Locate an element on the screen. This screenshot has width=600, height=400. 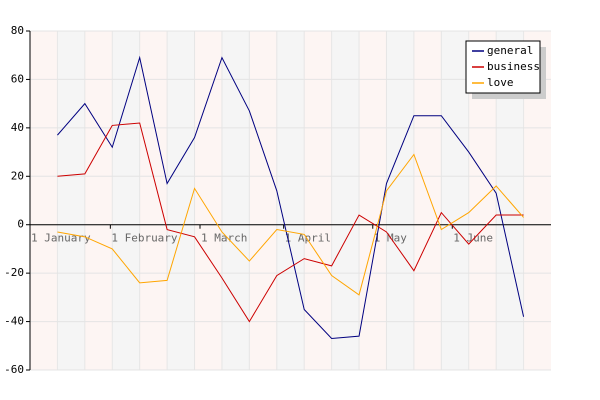
y-tick-label: -40 is located at coordinates (14, 321).